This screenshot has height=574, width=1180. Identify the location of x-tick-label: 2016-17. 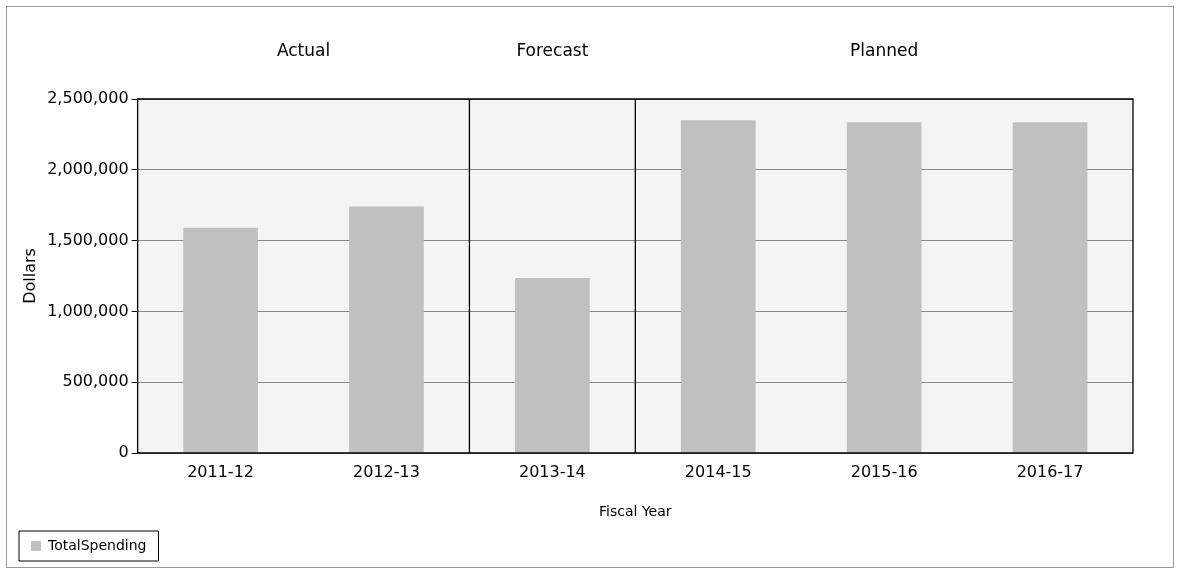
(1050, 471).